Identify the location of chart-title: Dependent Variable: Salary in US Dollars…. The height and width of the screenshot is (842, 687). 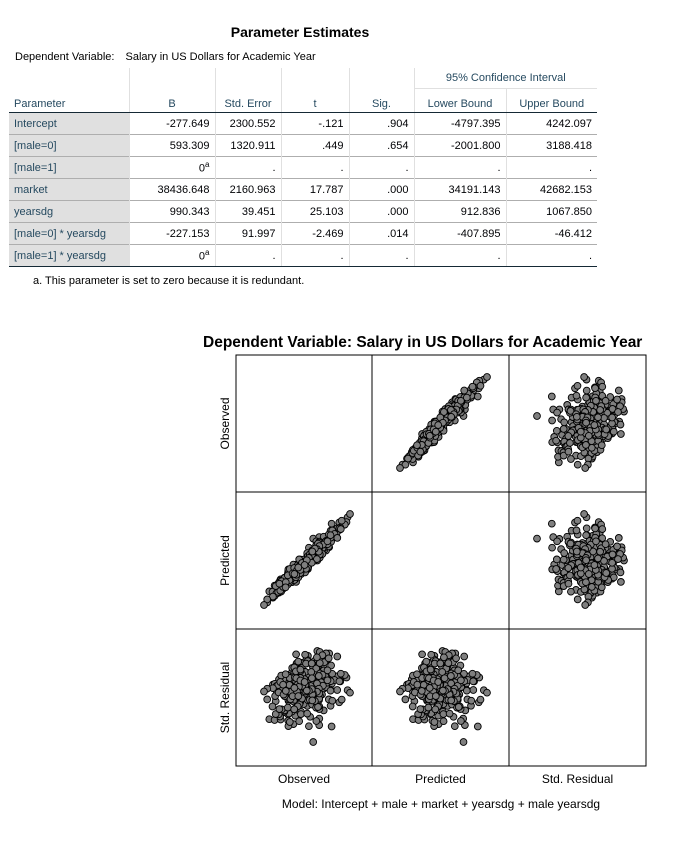
(423, 342).